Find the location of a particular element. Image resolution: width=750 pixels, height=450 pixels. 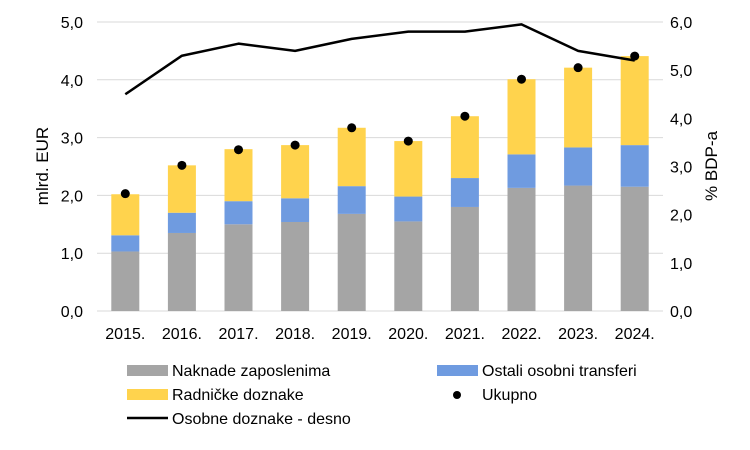

y-left-tick-label: 2,0 is located at coordinates (72, 196).